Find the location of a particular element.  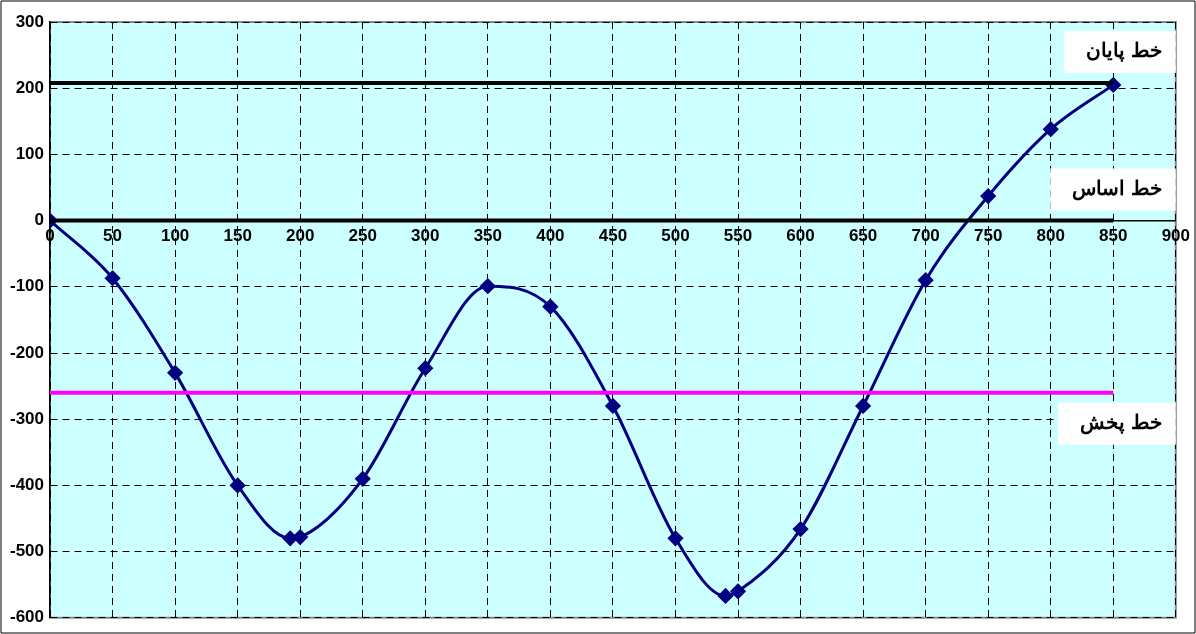

x-tick-label: 700 is located at coordinates (925, 236).